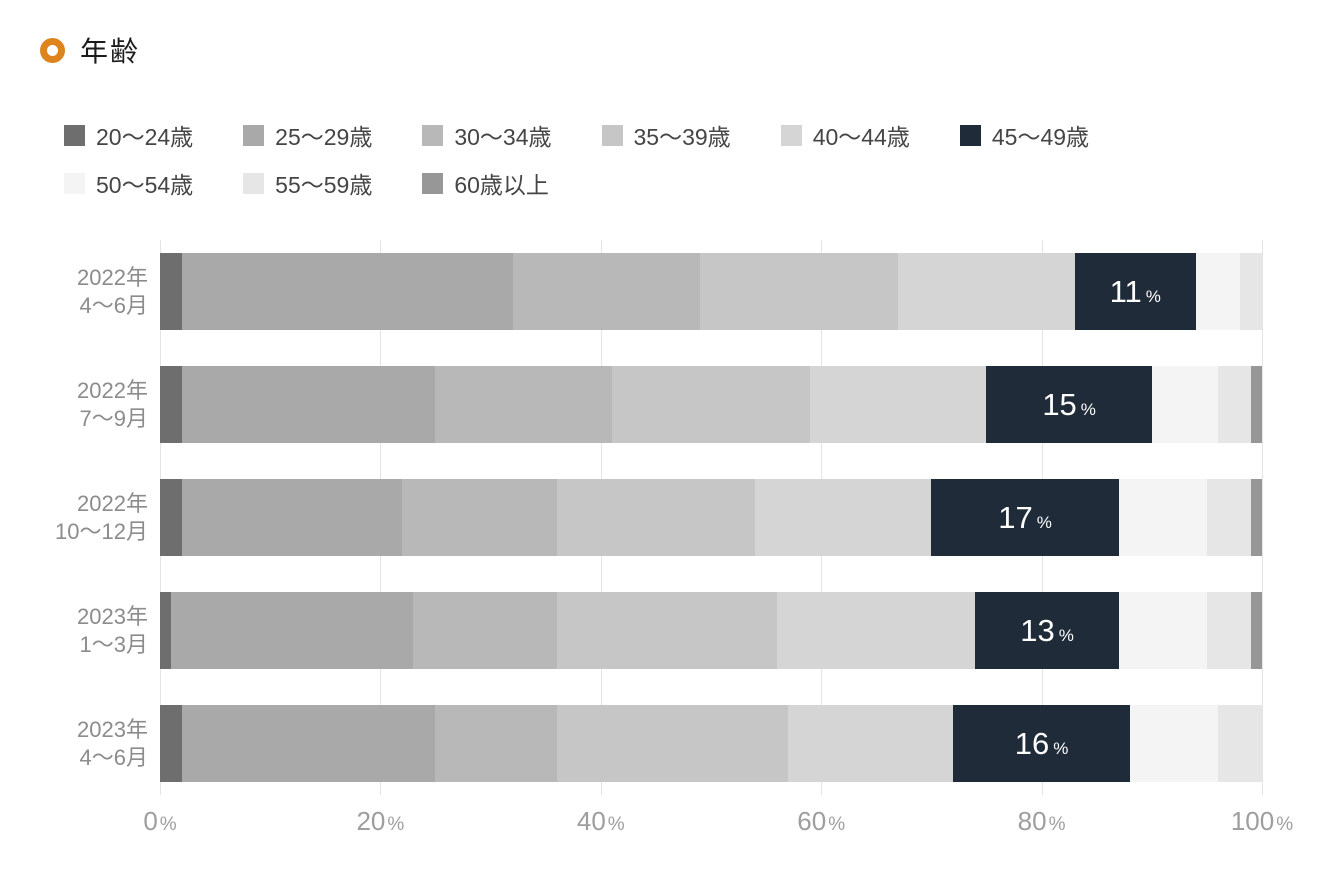 The image size is (1320, 880). Describe the element at coordinates (812, 821) in the screenshot. I see `x-tick-number: 60` at that location.